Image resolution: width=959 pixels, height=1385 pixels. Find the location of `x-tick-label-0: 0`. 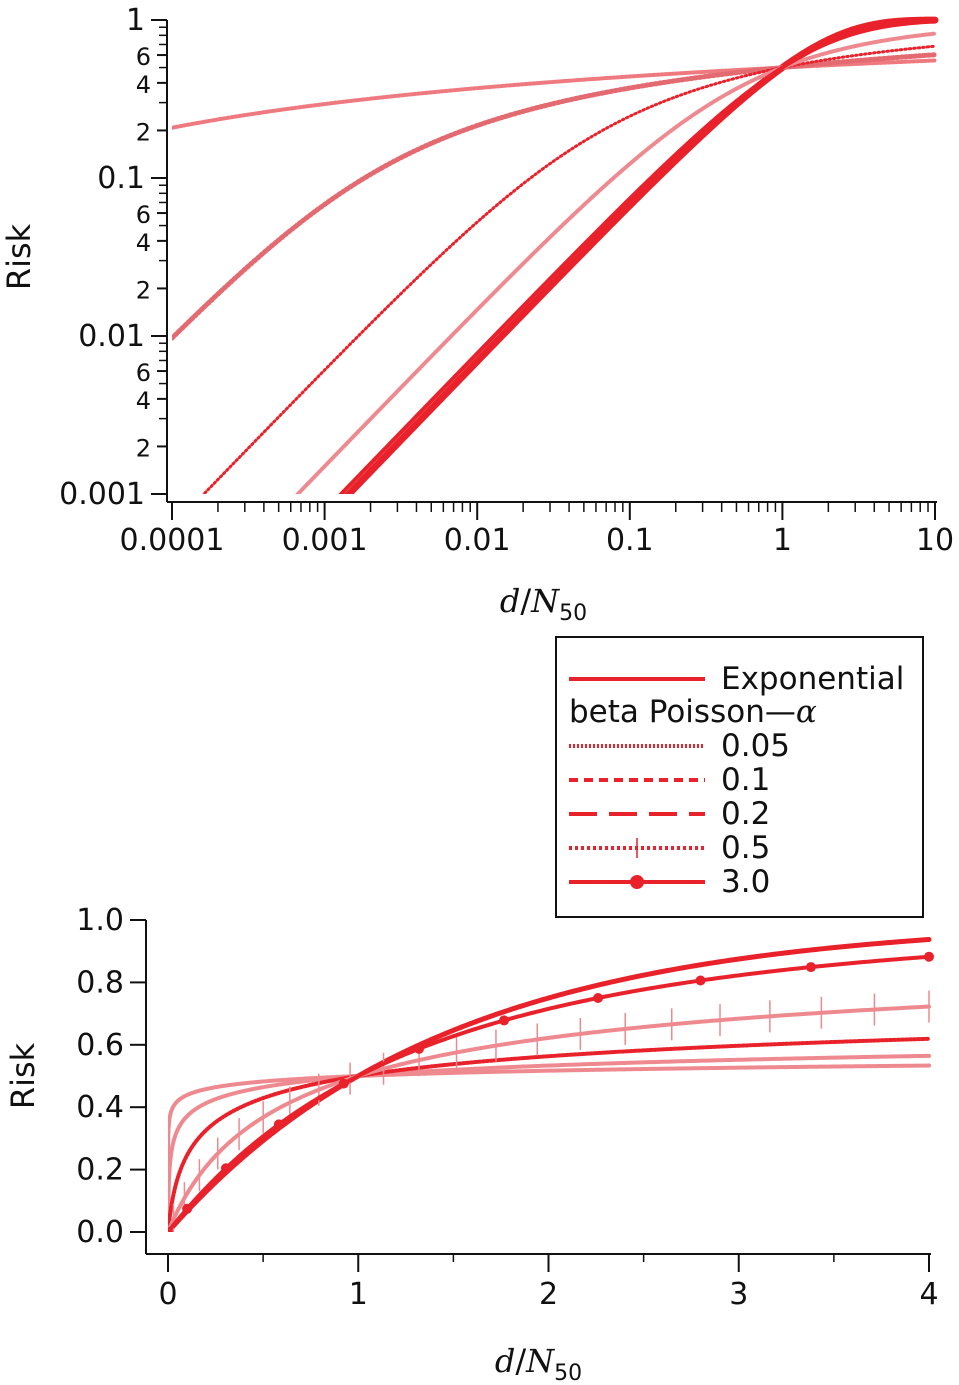

x-tick-label-0: 0 is located at coordinates (167, 1294).